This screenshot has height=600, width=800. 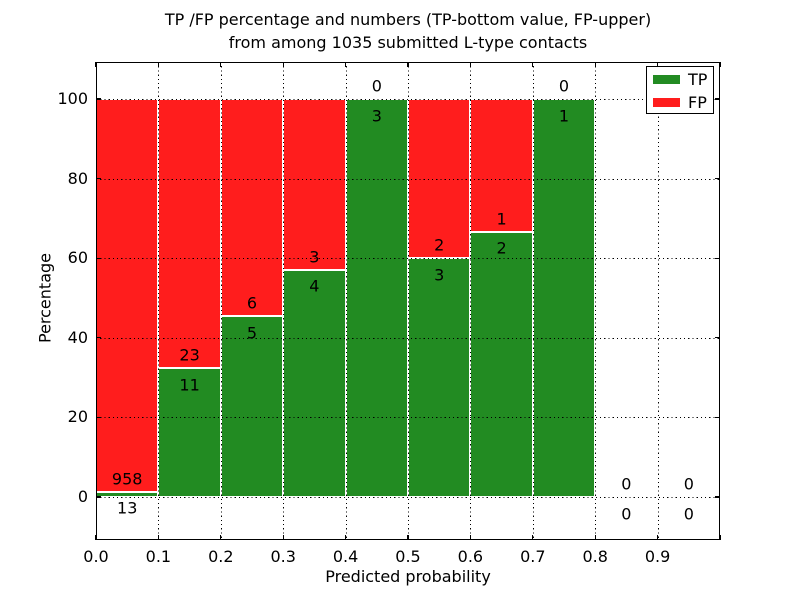 I want to click on tp-count-label: 5, so click(x=252, y=333).